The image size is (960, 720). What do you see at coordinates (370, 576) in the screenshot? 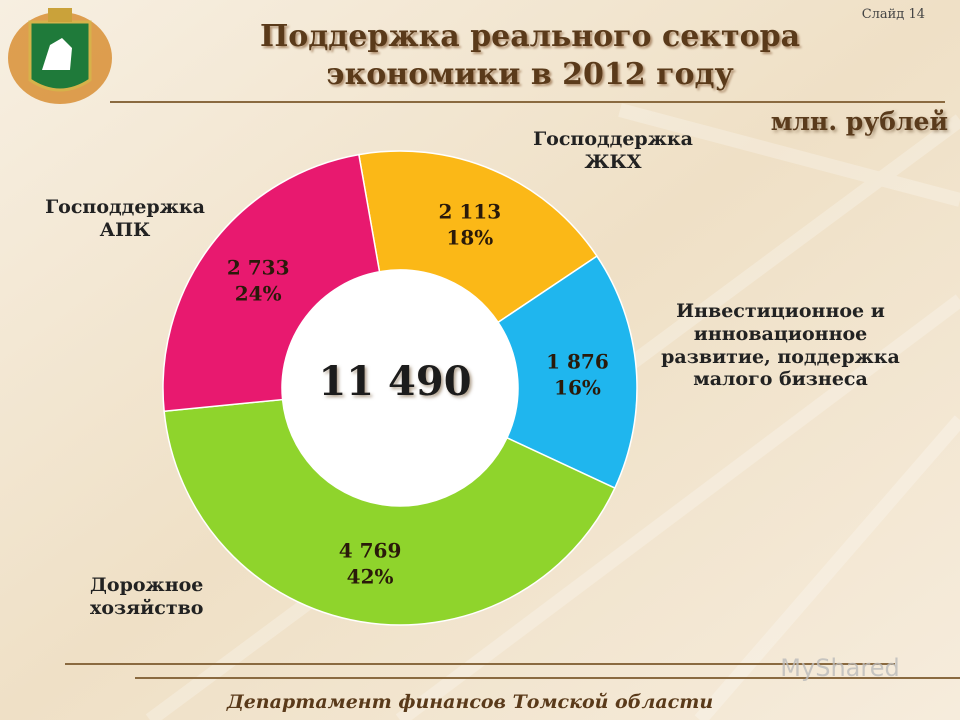
I see `percent-label: 42%` at bounding box center [370, 576].